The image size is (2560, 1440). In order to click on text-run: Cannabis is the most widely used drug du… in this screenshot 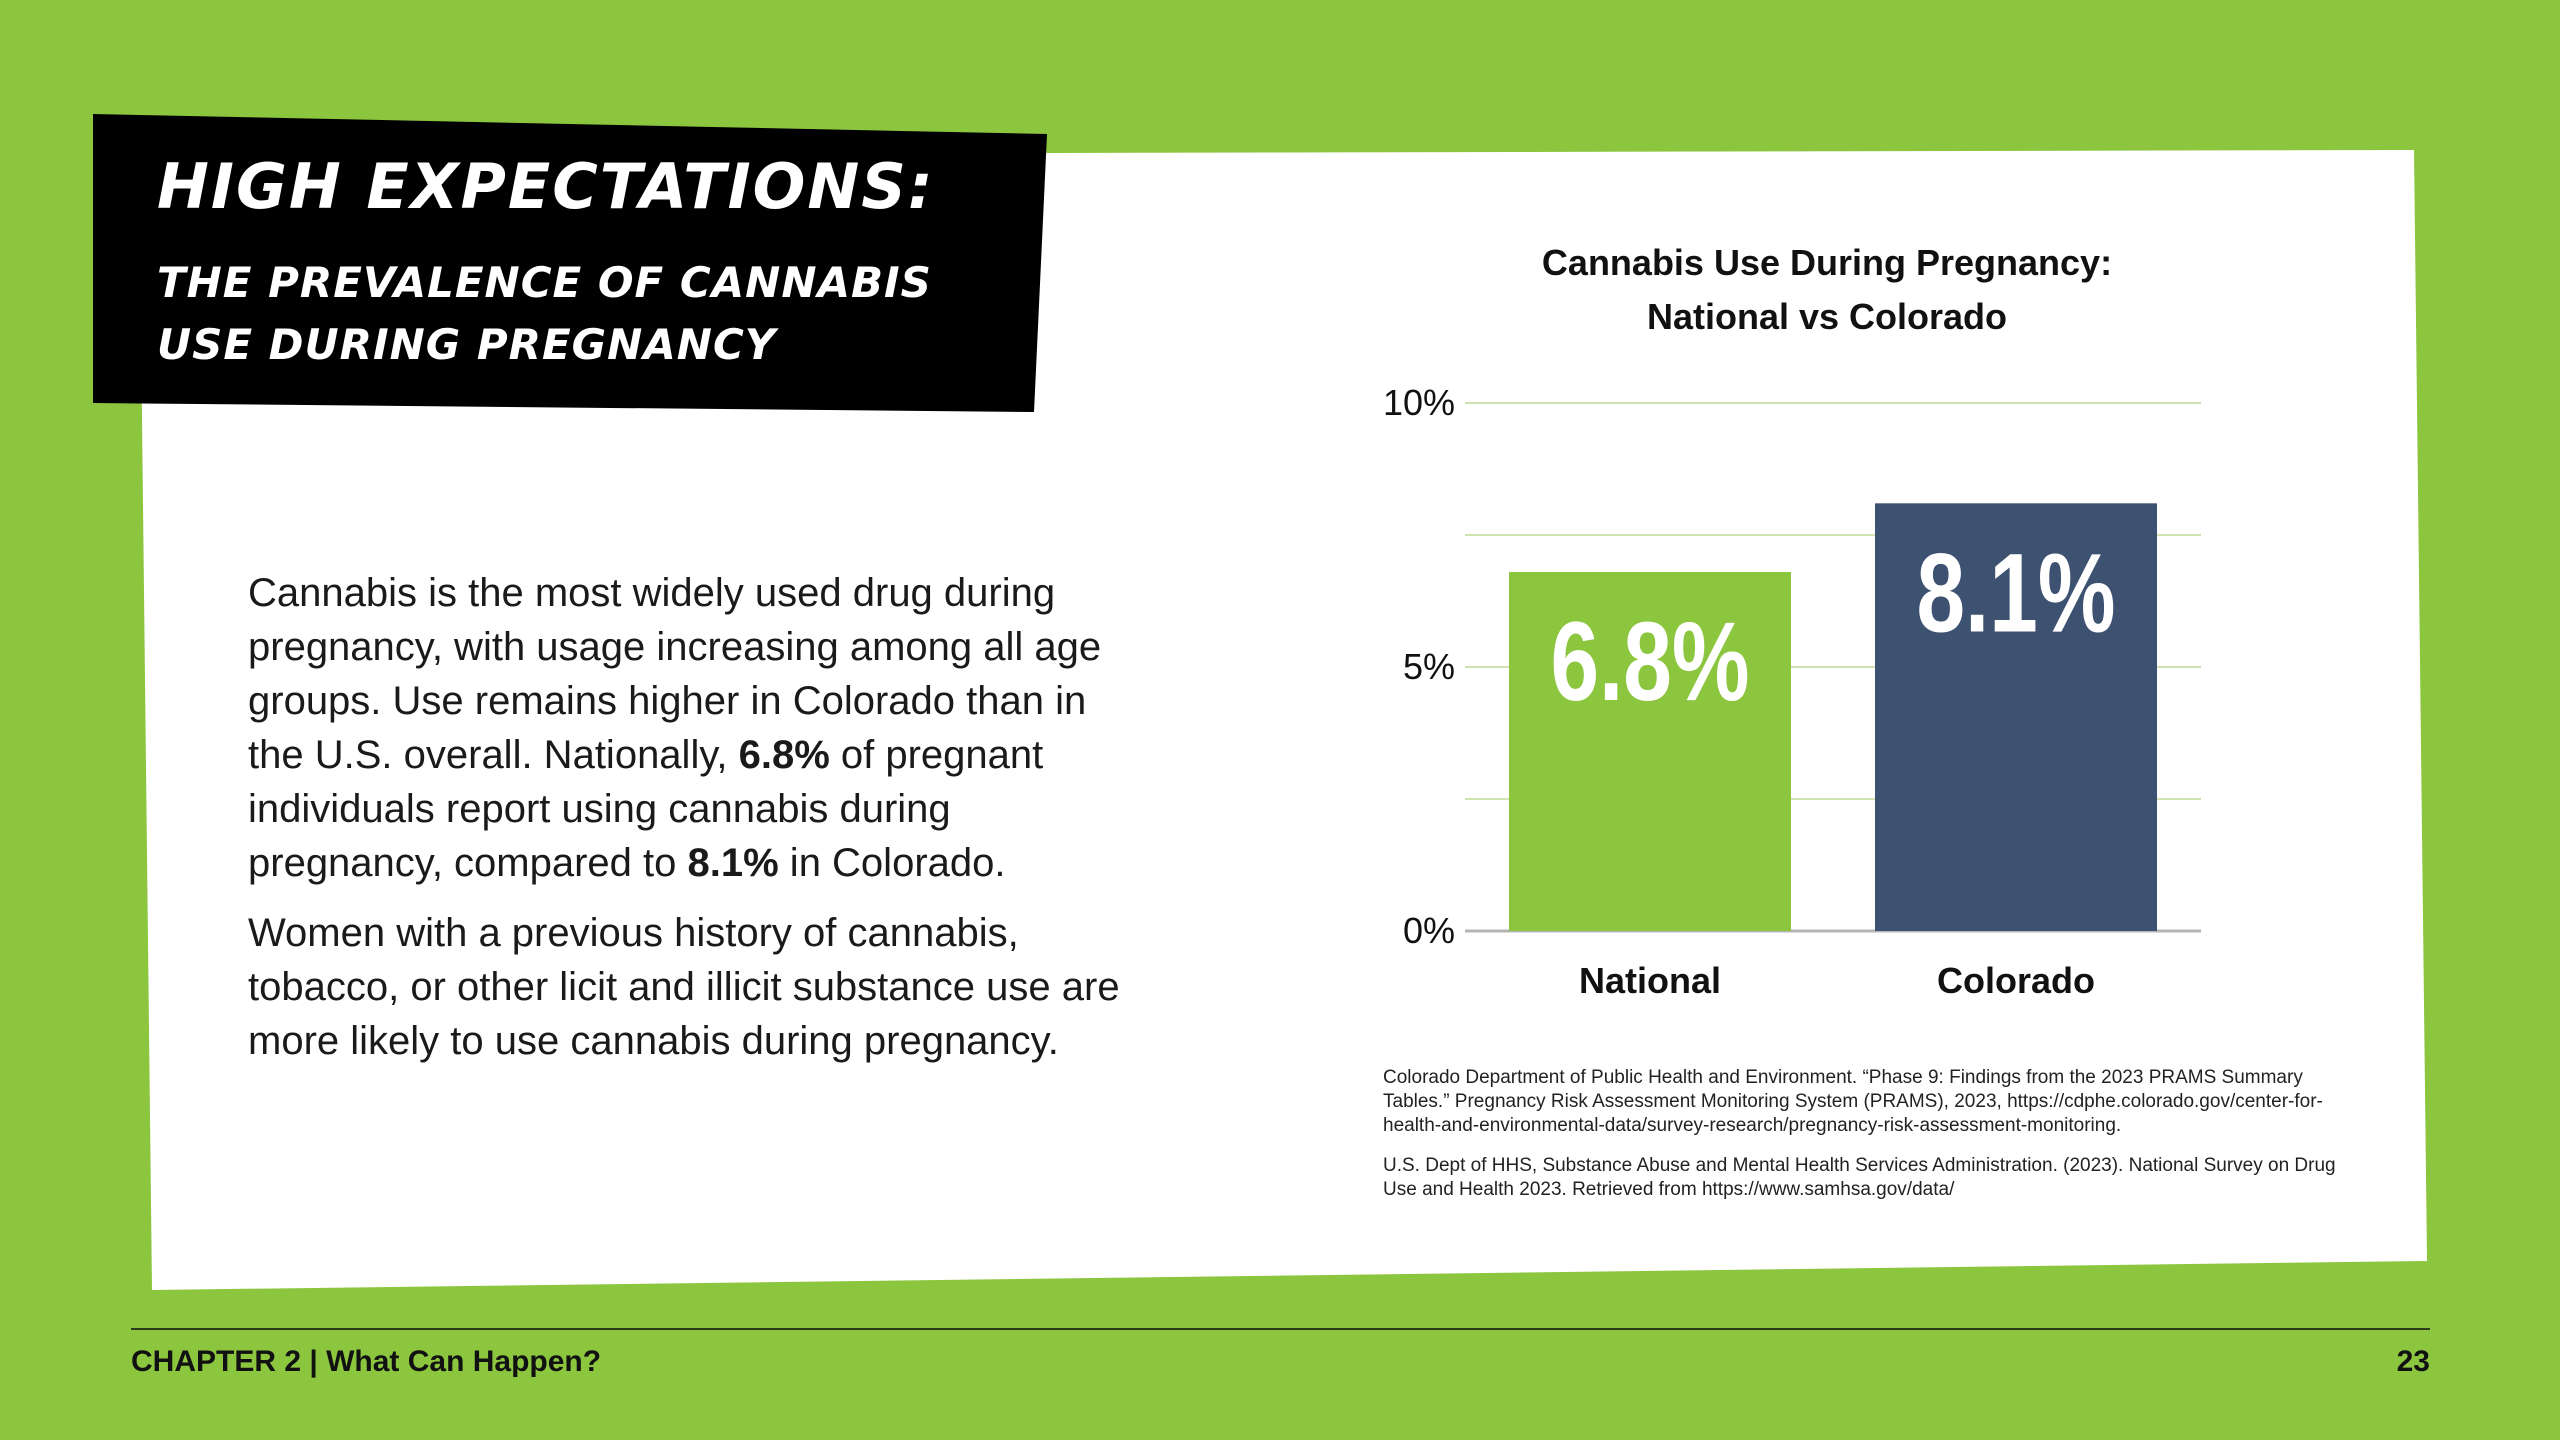, I will do `click(675, 674)`.